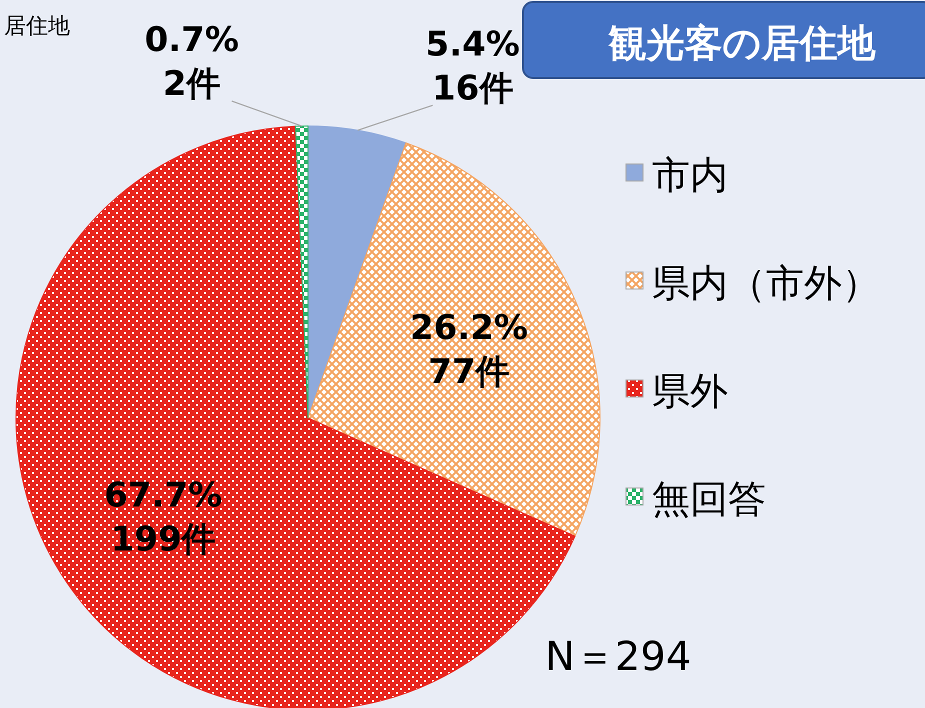 This screenshot has width=925, height=708. What do you see at coordinates (709, 499) in the screenshot?
I see `legend-label: 無回答` at bounding box center [709, 499].